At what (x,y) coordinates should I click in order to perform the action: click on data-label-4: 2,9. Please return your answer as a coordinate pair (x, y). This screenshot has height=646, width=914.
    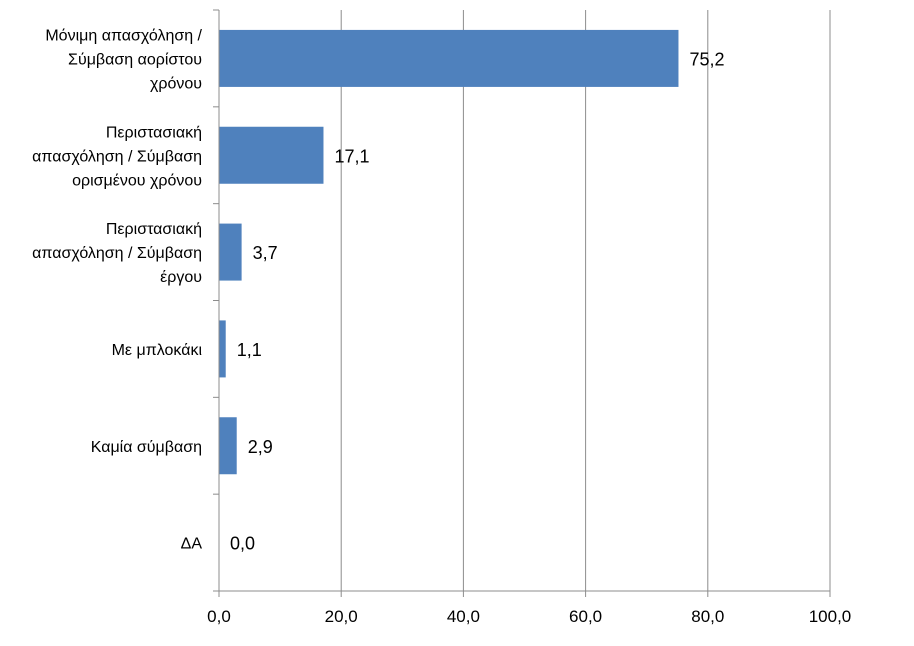
    Looking at the image, I should click on (260, 447).